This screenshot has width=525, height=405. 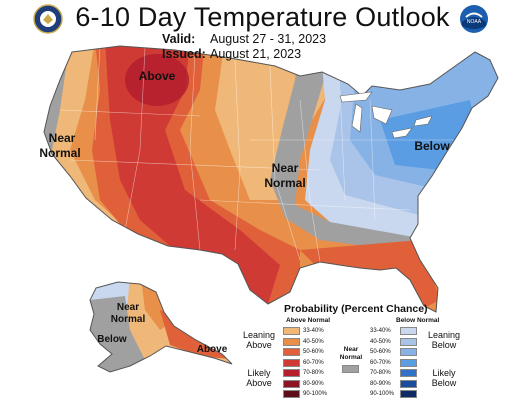 What do you see at coordinates (313, 373) in the screenshot?
I see `legend-above-label: 70-80%` at bounding box center [313, 373].